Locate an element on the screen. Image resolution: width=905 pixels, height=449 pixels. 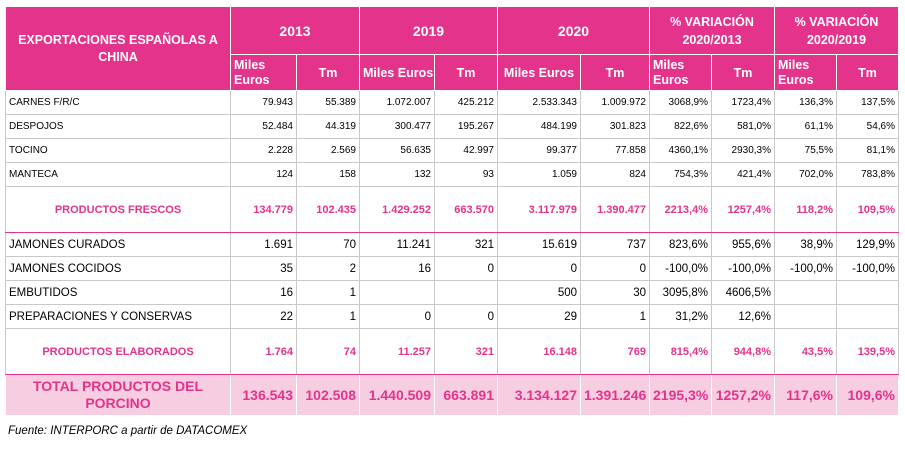
value-cell: 3.134.127 is located at coordinates (539, 395).